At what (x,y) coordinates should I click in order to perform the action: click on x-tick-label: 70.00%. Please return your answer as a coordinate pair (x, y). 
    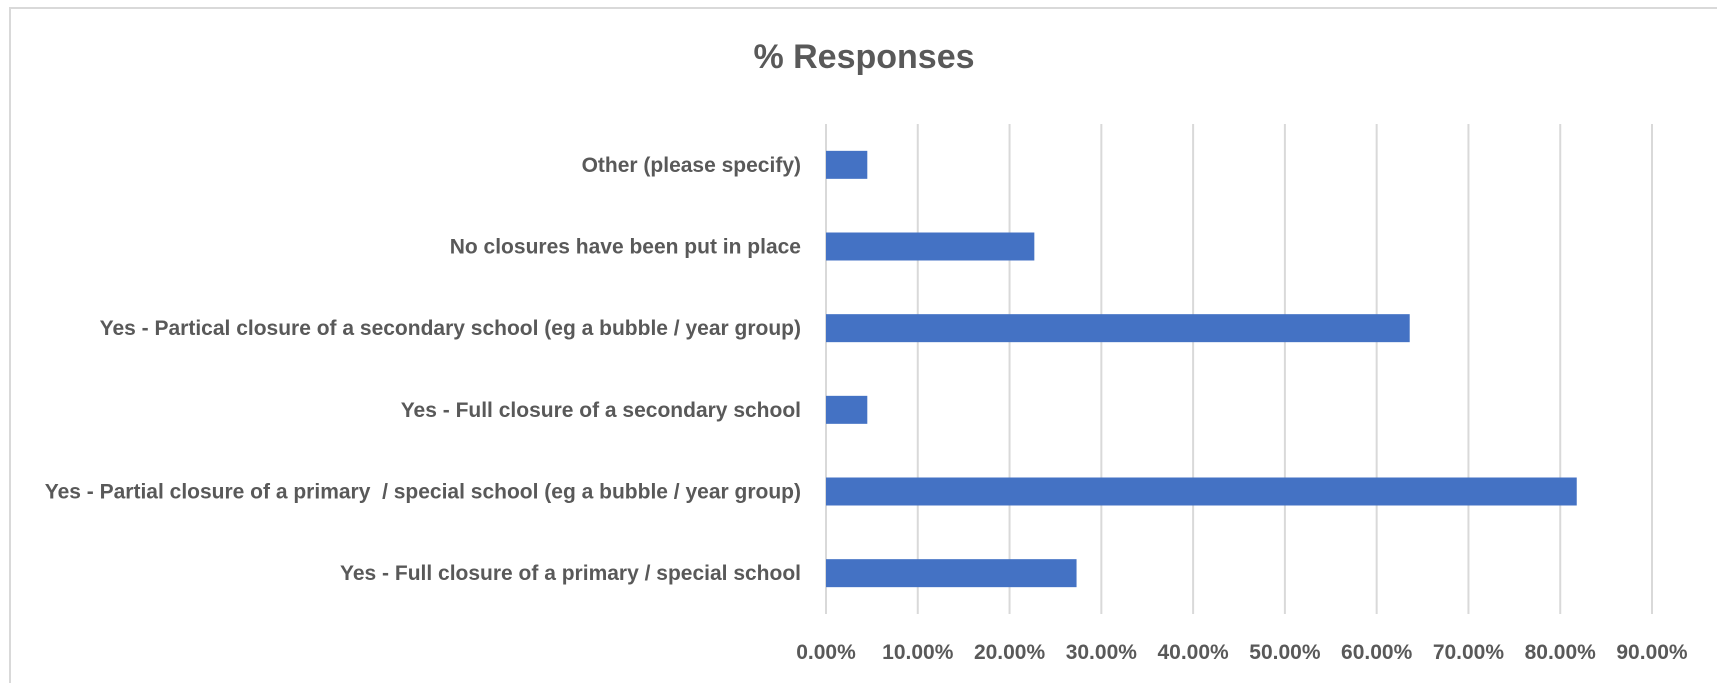
    Looking at the image, I should click on (1469, 652).